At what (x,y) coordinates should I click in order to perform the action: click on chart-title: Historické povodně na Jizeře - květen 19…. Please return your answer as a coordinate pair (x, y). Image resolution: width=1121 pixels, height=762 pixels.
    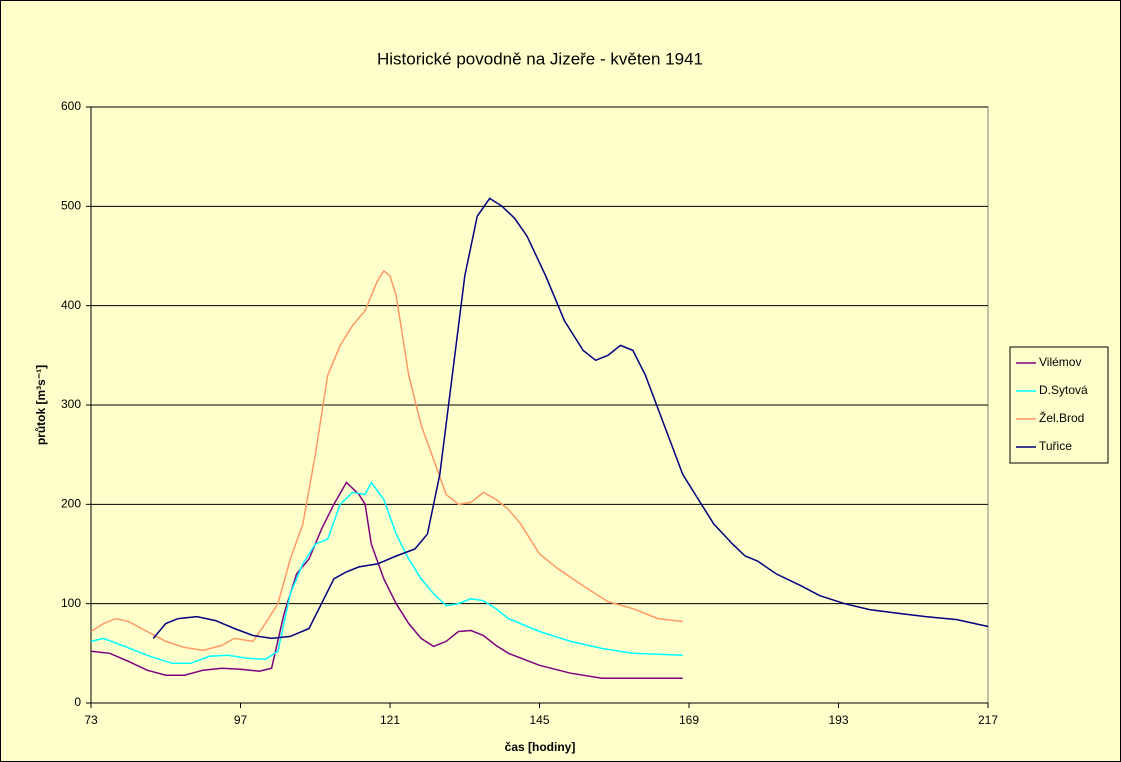
    Looking at the image, I should click on (540, 58).